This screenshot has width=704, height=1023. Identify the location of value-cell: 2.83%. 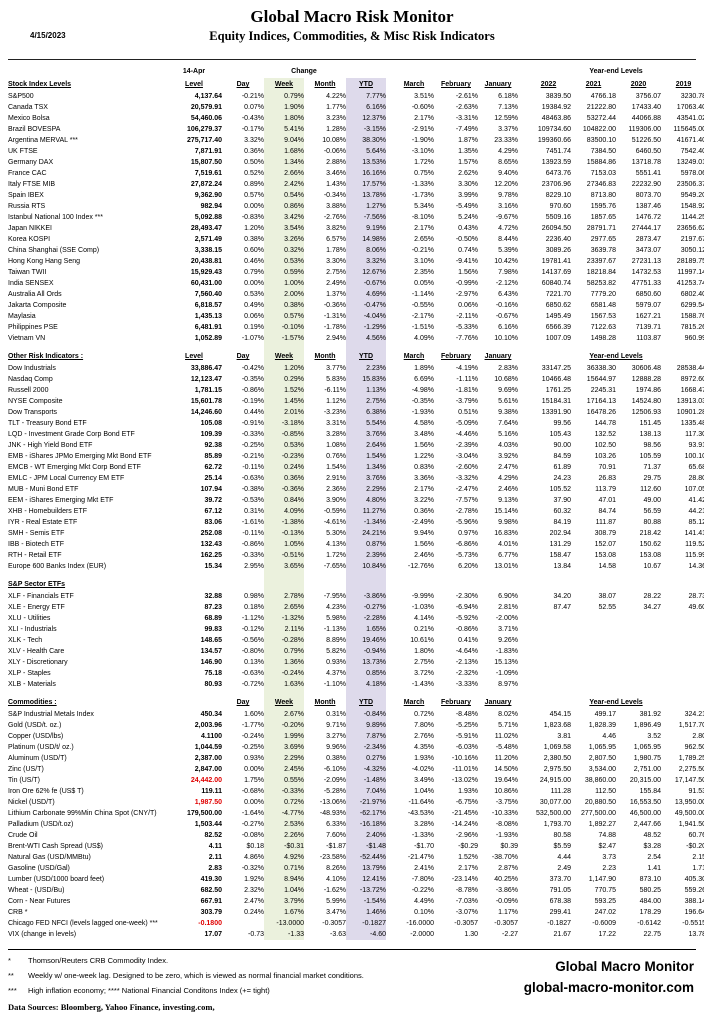
(508, 368).